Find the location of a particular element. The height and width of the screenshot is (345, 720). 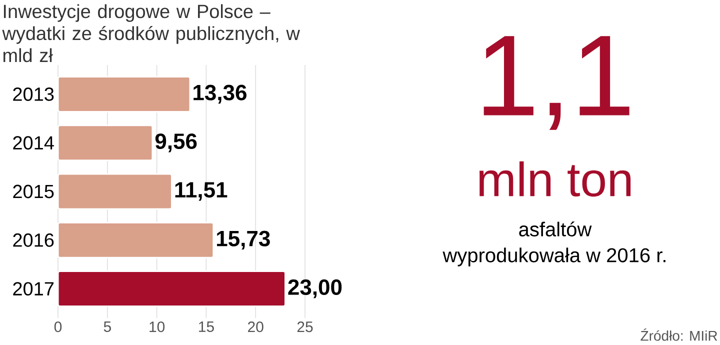

text: 1,1 is located at coordinates (557, 83).